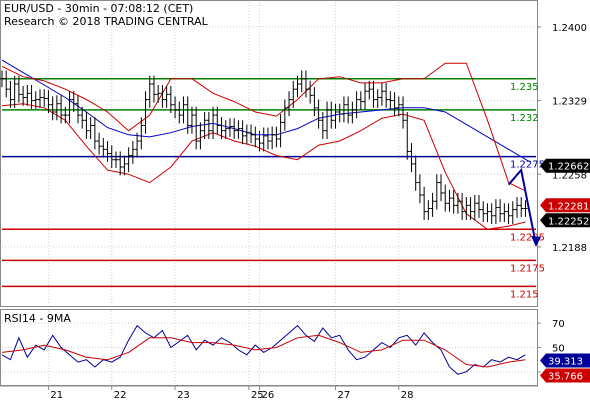 The width and height of the screenshot is (590, 400). Describe the element at coordinates (558, 324) in the screenshot. I see `rsi-axis-tick-label: 70` at that location.